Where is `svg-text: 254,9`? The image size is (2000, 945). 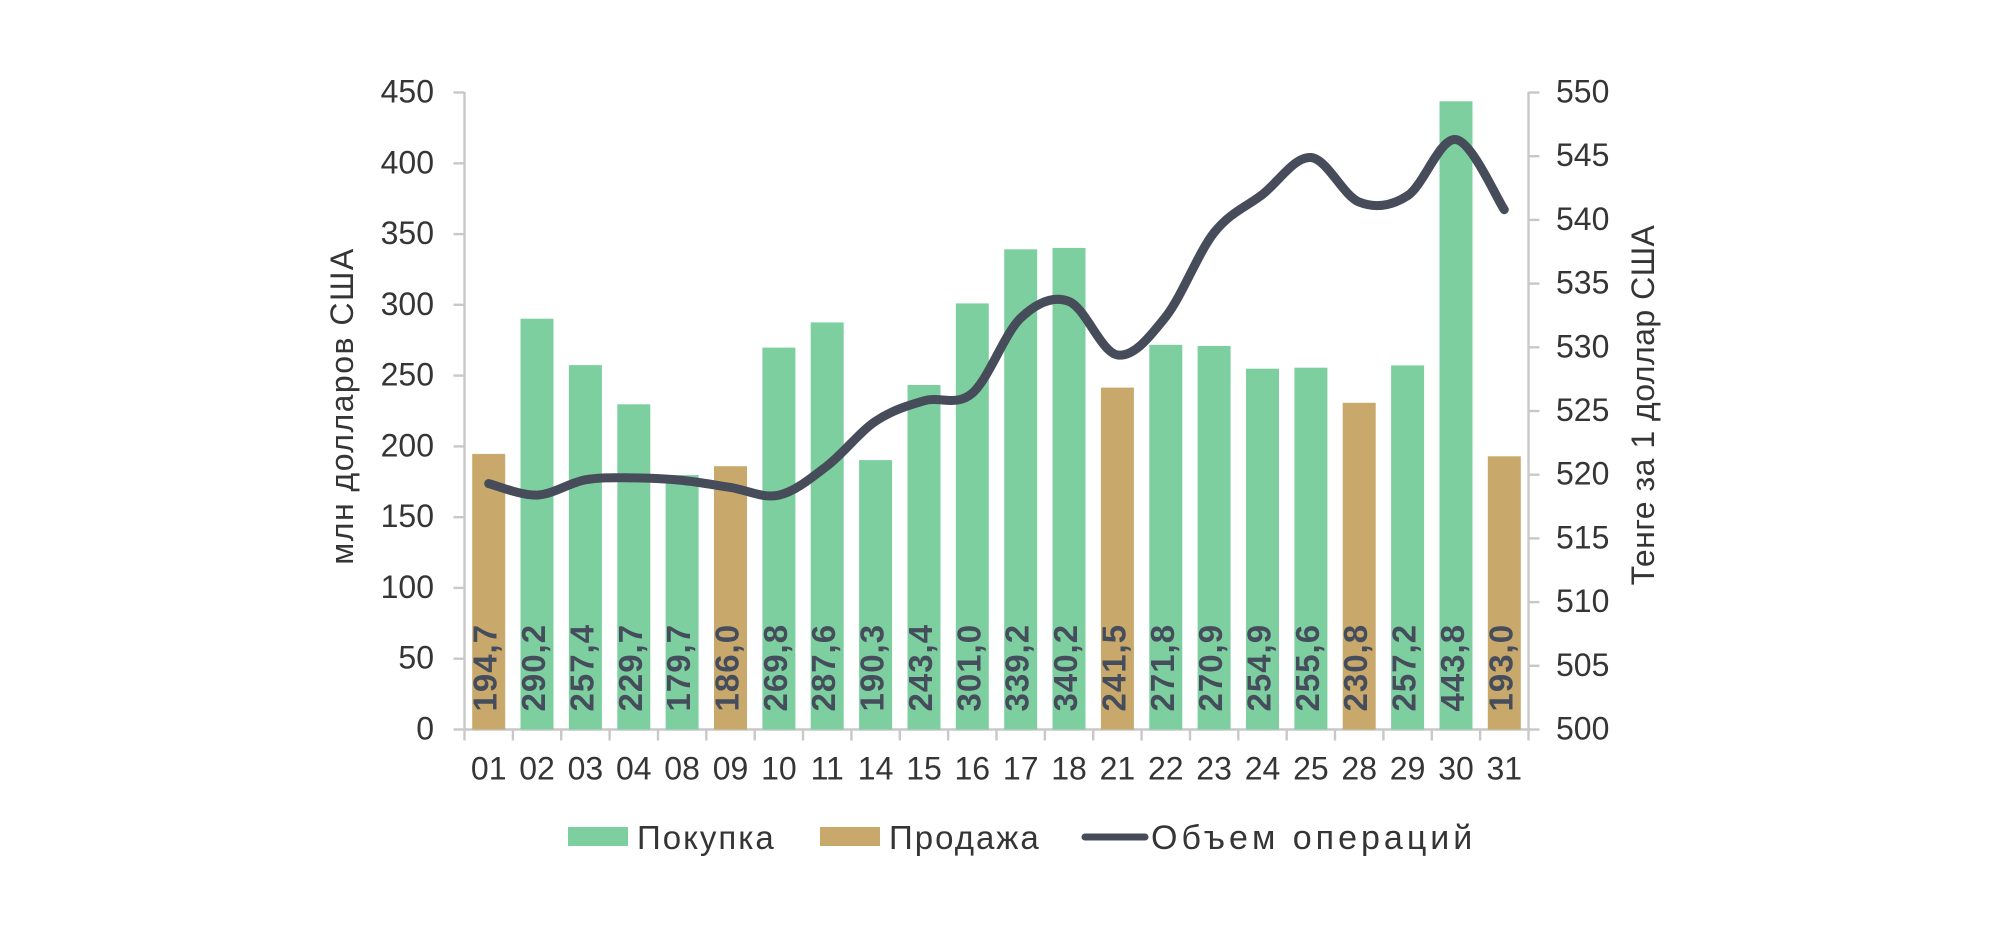 svg-text: 254,9 is located at coordinates (1259, 668).